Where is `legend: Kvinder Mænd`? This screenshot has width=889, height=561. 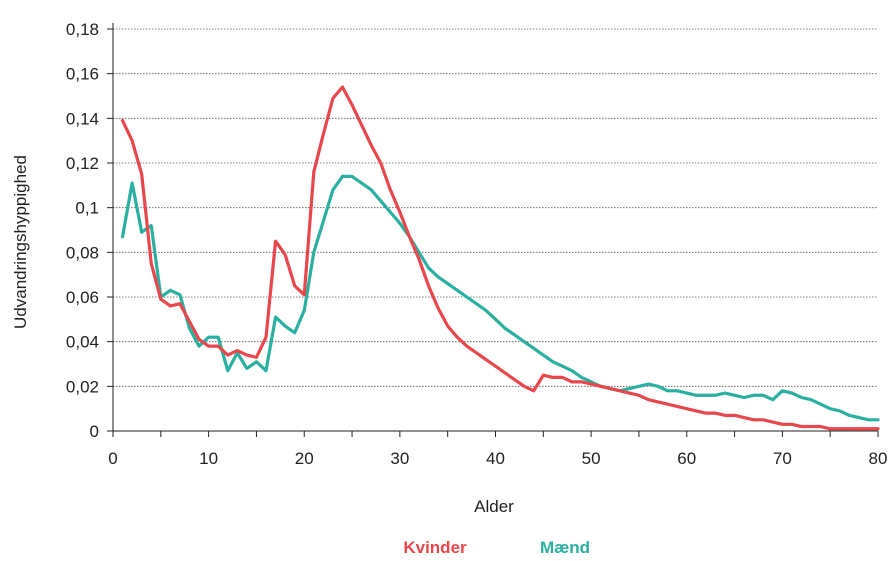 legend: Kvinder Mænd is located at coordinates (496, 547).